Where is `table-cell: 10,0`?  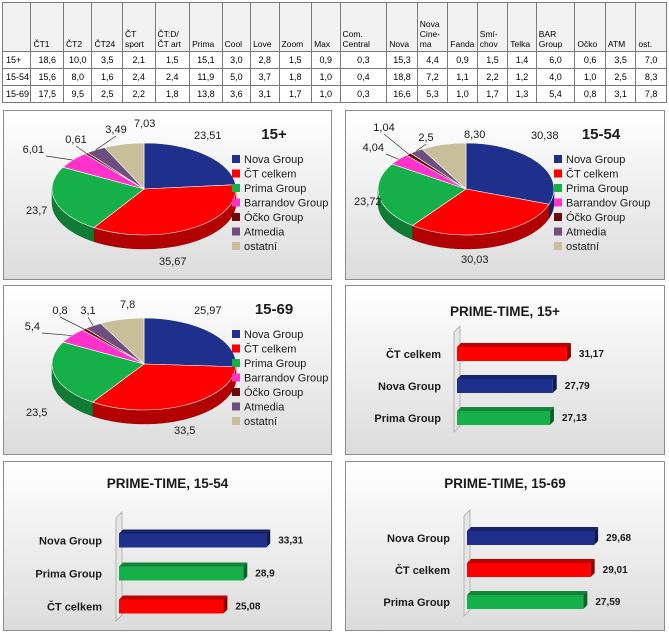
table-cell: 10,0 is located at coordinates (77, 60).